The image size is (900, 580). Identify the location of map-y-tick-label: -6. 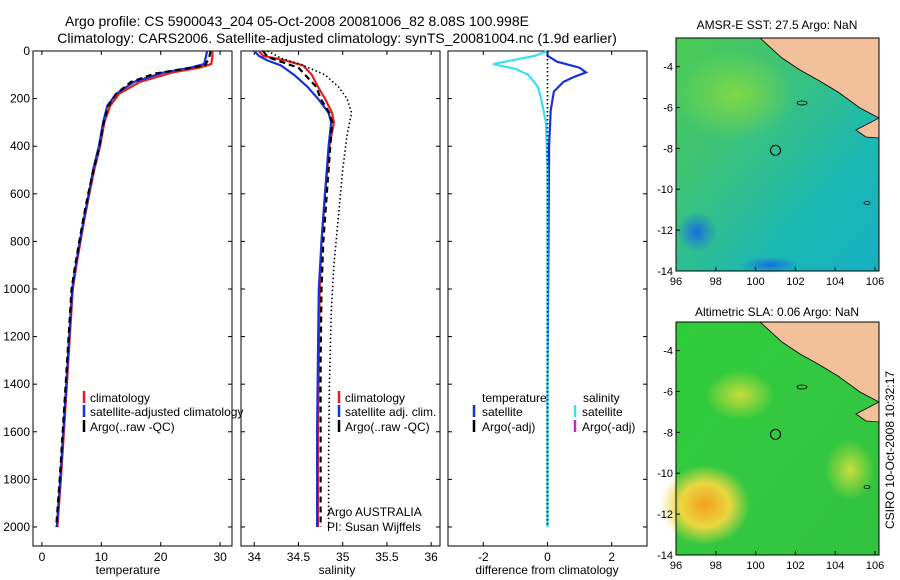
(668, 108).